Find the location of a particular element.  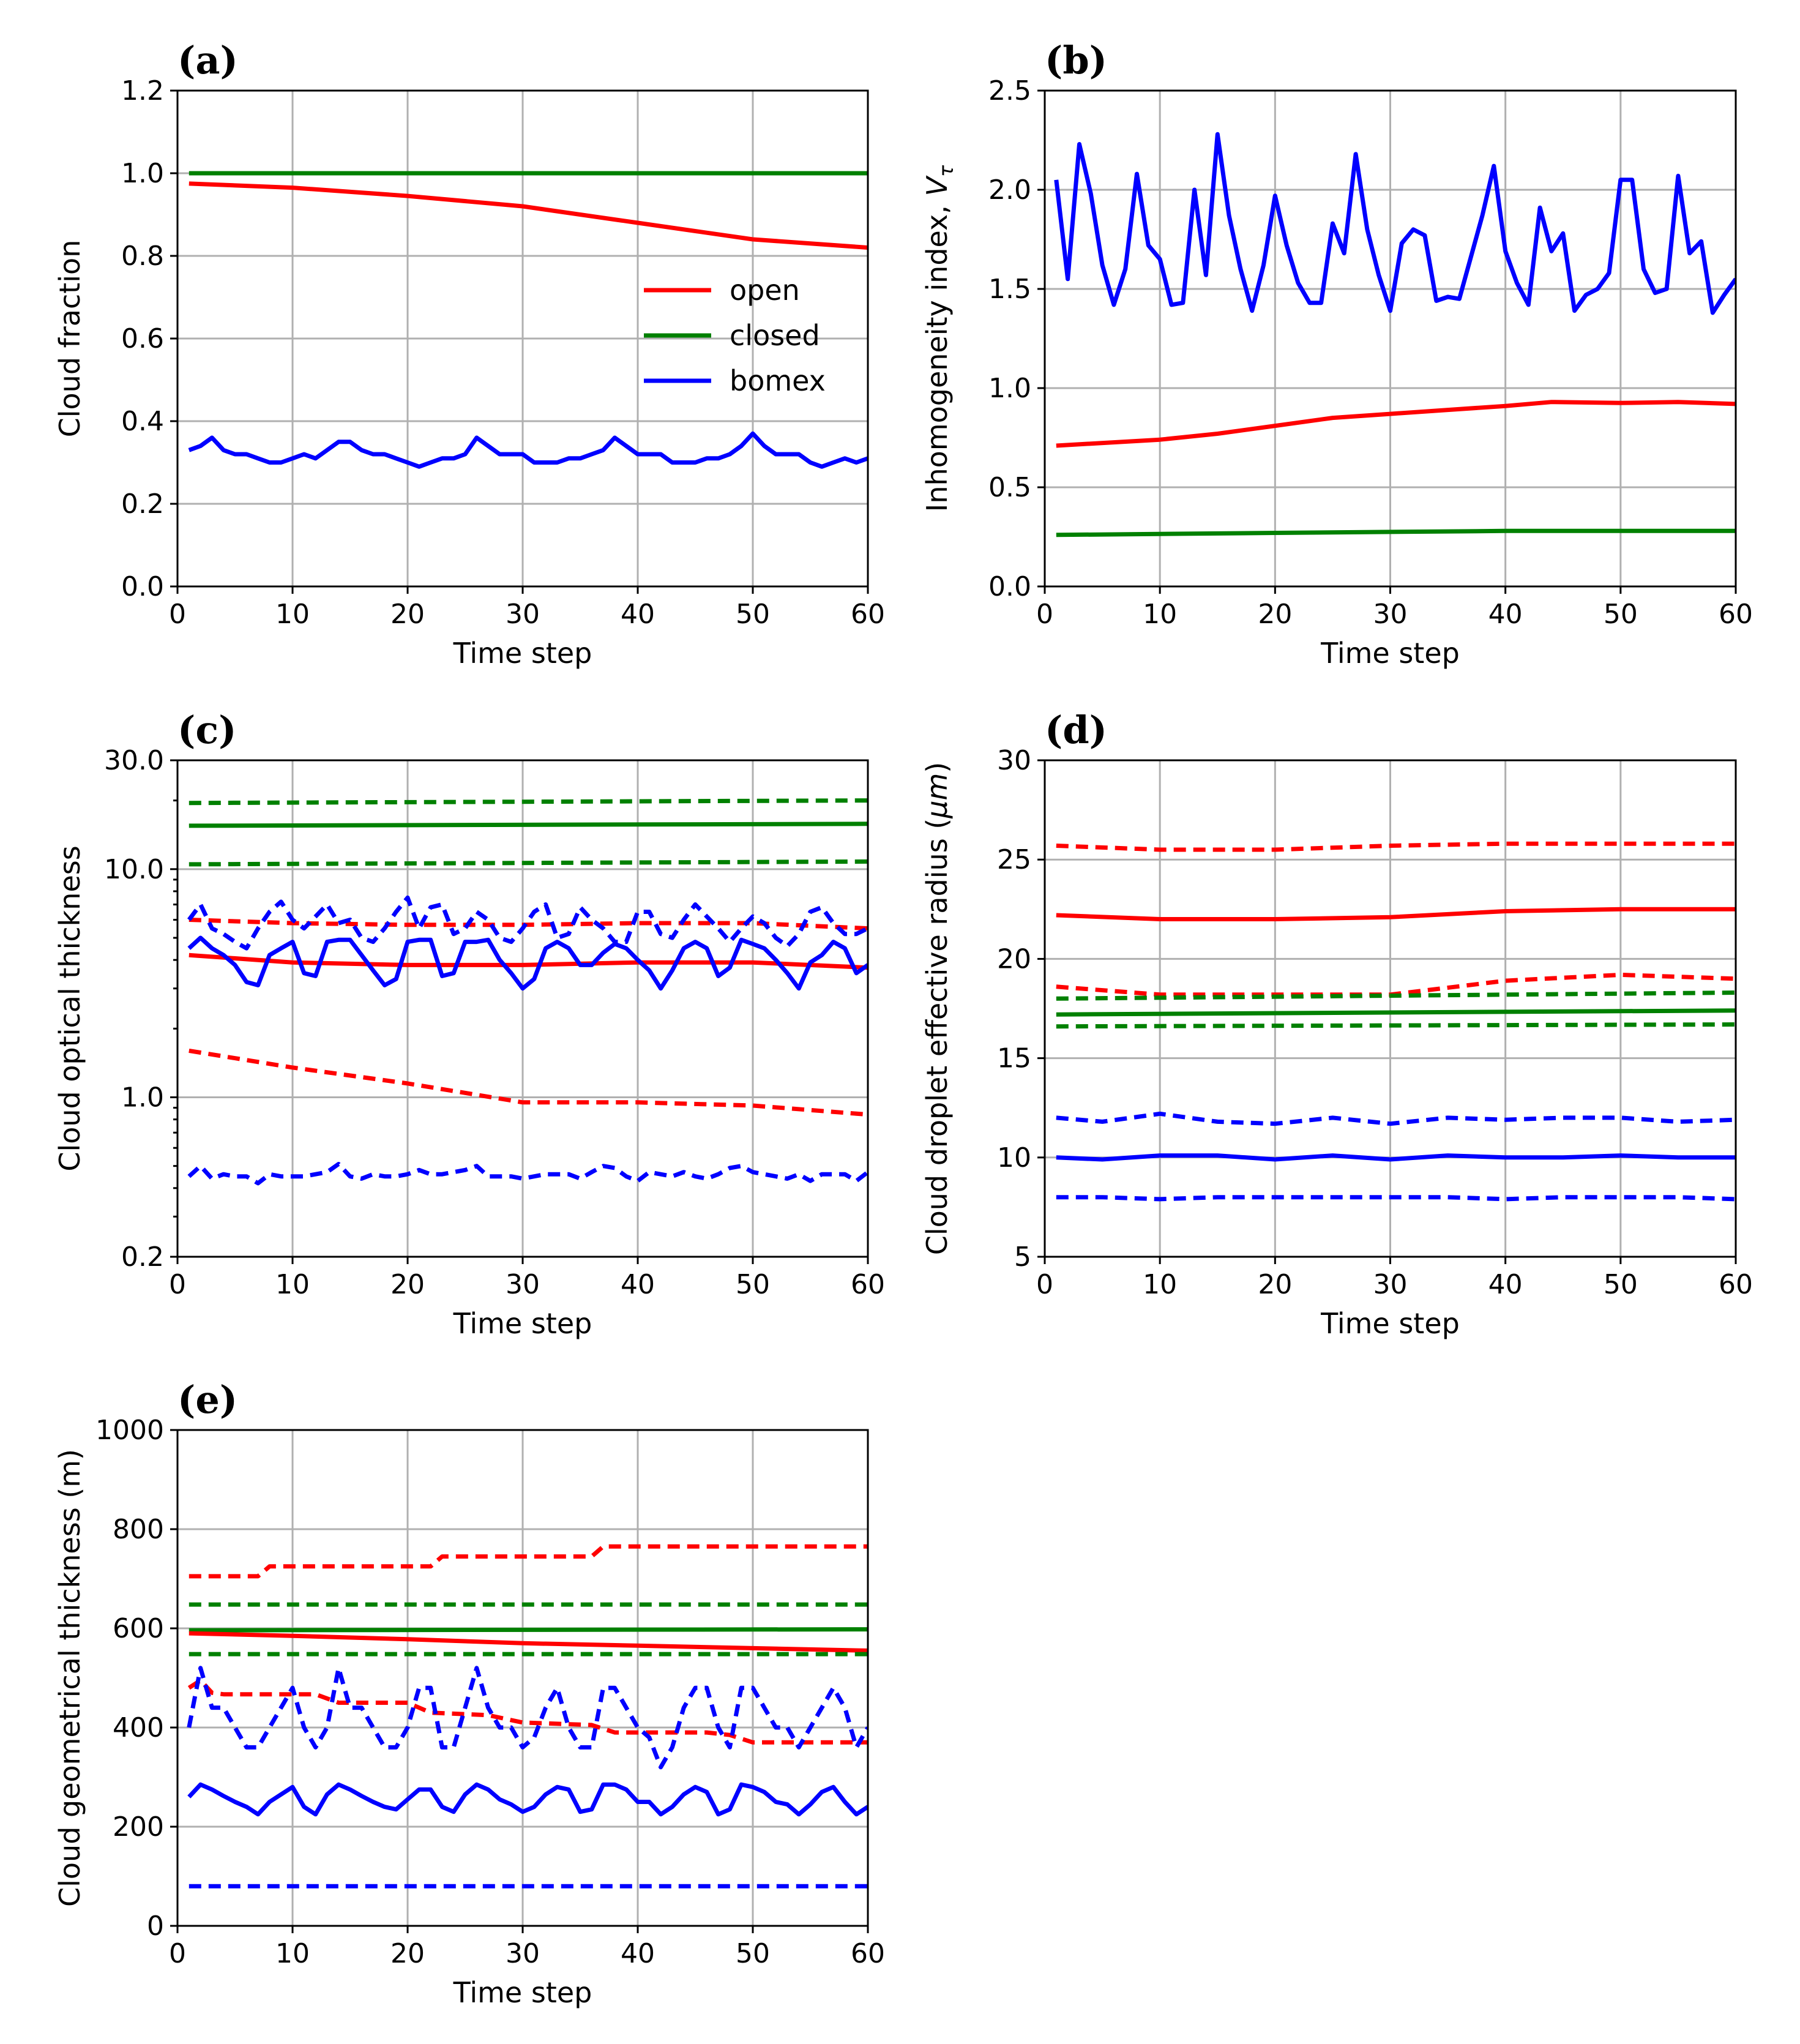

y-axis-label-symbol: V is located at coordinates (937, 186).